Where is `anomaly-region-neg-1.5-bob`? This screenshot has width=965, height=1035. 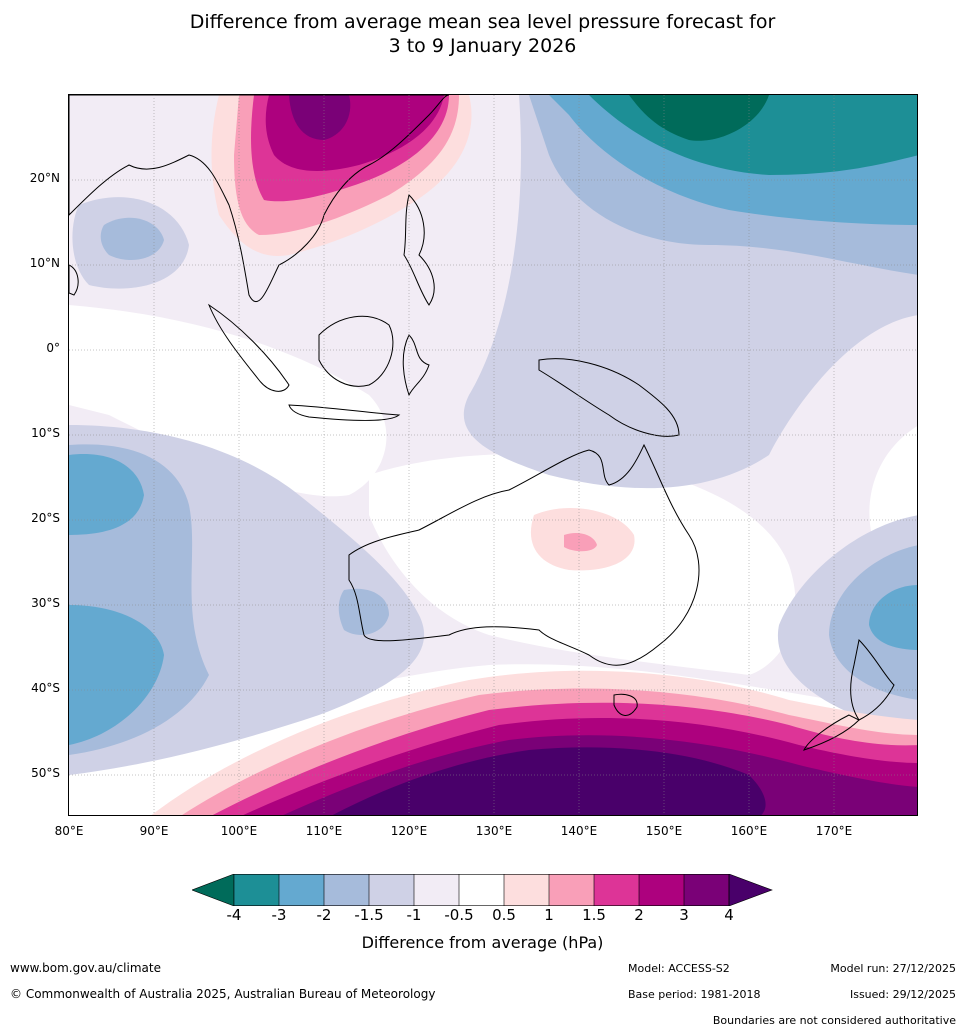 anomaly-region-neg-1.5-bob is located at coordinates (132, 238).